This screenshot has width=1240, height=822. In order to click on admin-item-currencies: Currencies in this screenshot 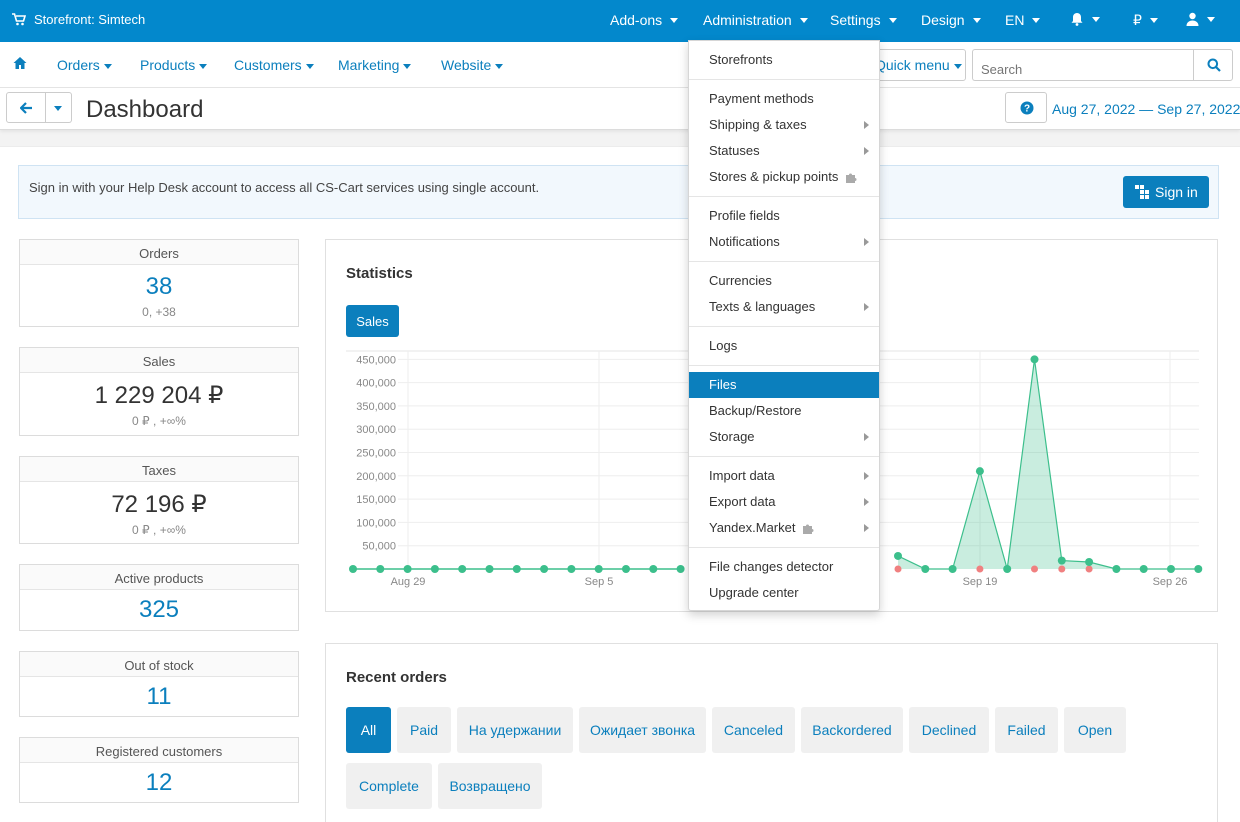, I will do `click(784, 281)`.